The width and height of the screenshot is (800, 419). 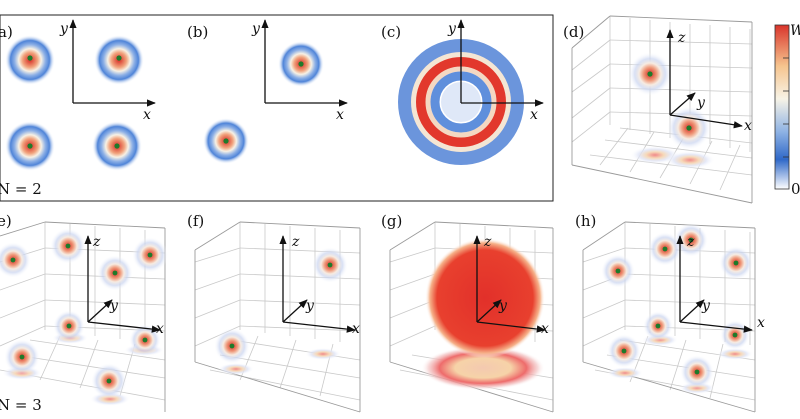 I want to click on blob, so click(x=15, y=260).